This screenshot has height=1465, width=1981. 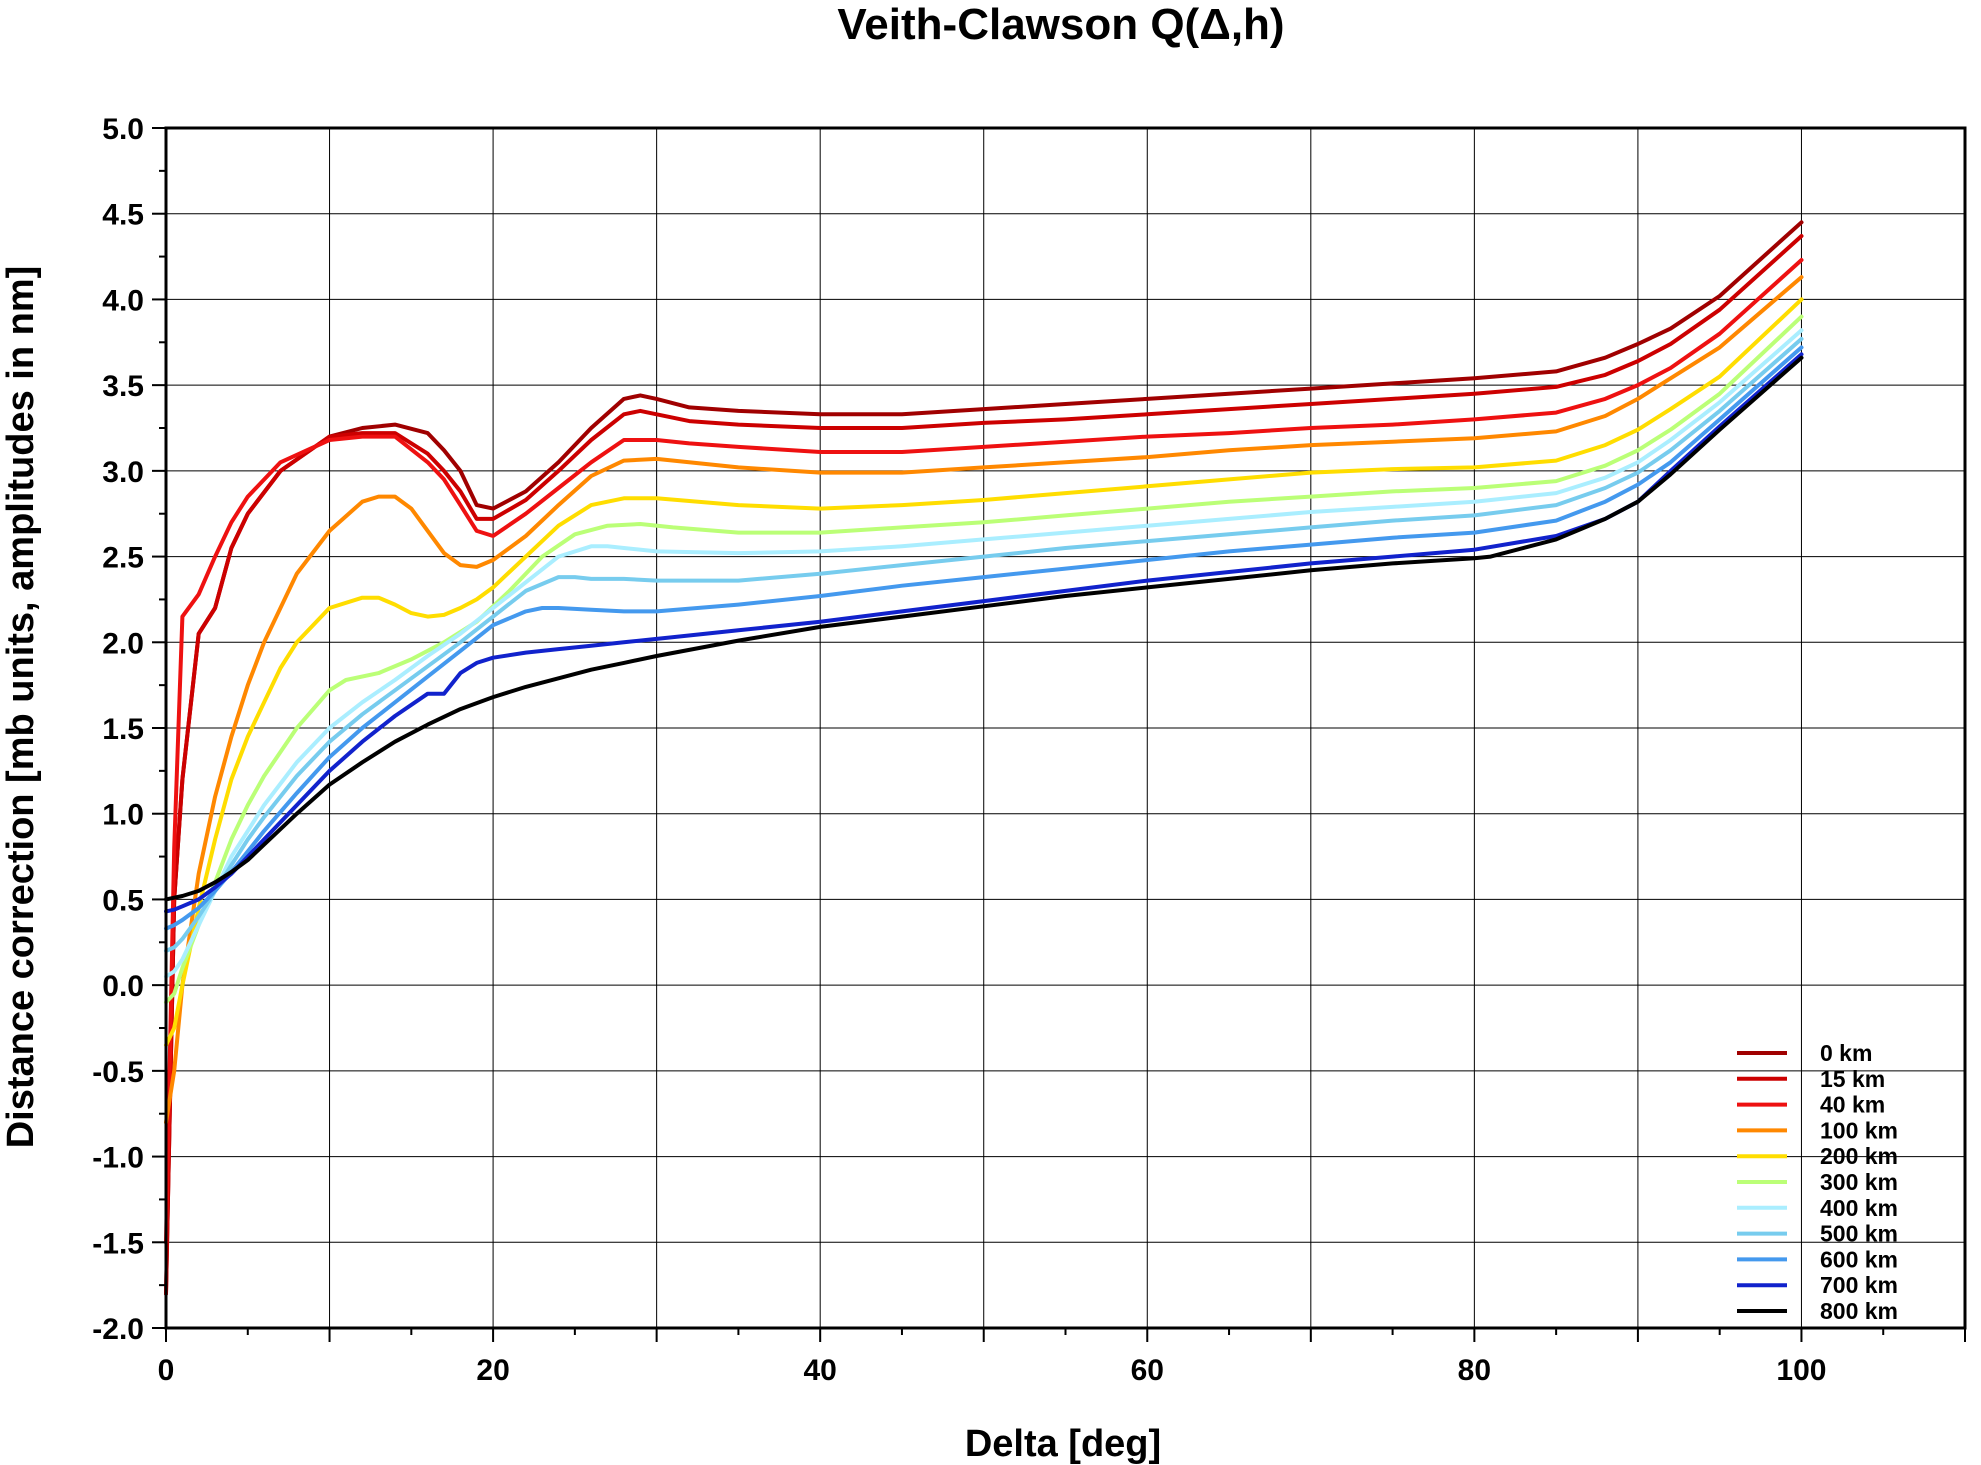 I want to click on y-tick-label: -1.5, so click(x=118, y=1243).